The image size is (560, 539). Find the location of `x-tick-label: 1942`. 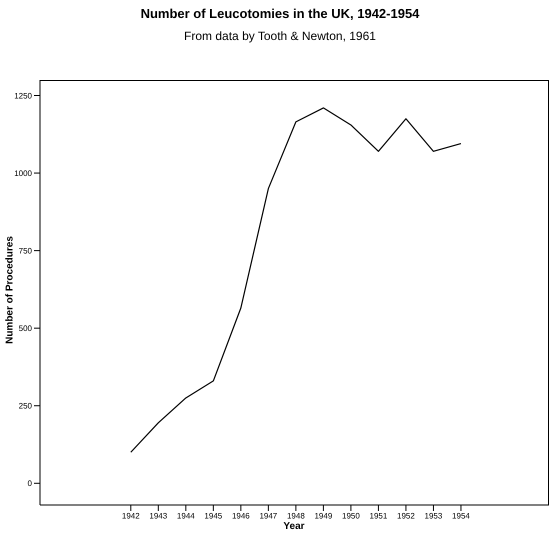

x-tick-label: 1942 is located at coordinates (131, 516).